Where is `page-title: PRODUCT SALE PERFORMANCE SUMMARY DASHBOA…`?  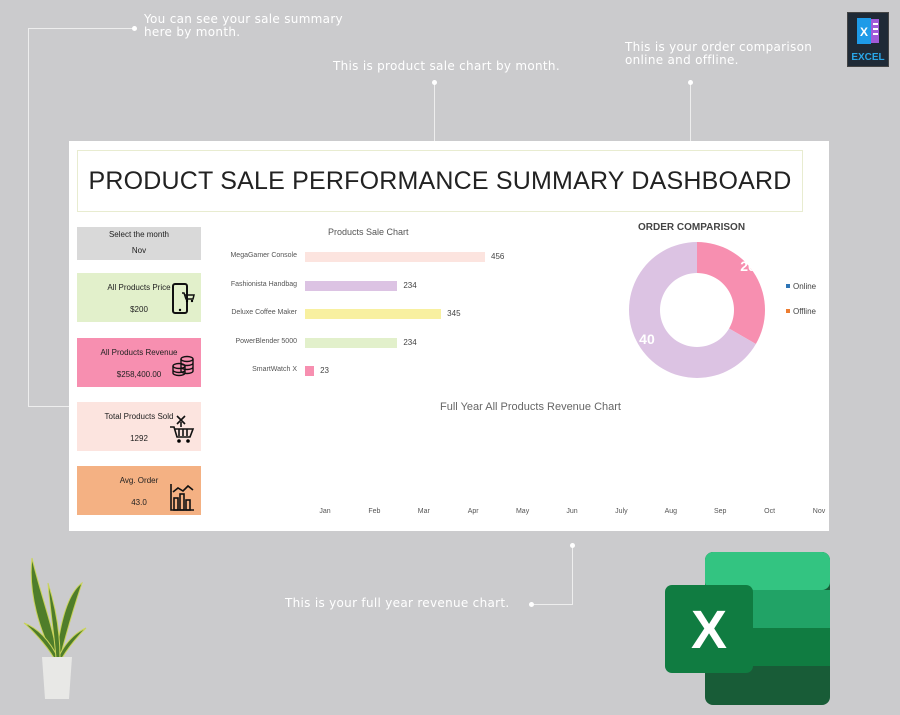
page-title: PRODUCT SALE PERFORMANCE SUMMARY DASHBOA… is located at coordinates (440, 181).